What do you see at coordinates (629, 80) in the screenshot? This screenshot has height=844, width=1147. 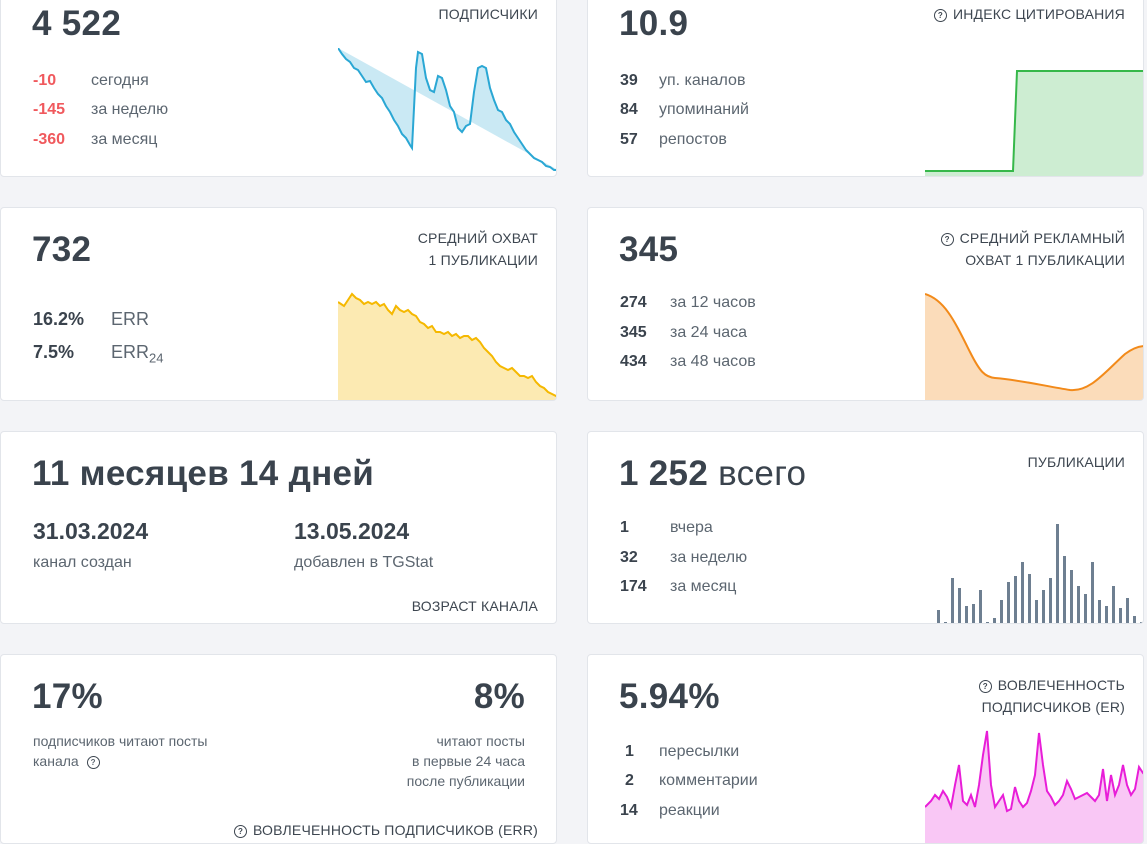 I see `stat-value: 39` at bounding box center [629, 80].